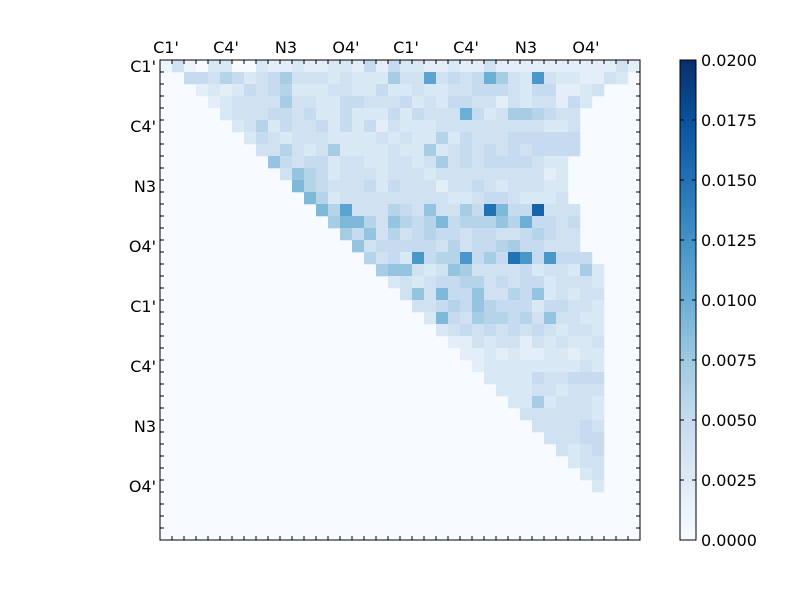 The width and height of the screenshot is (800, 605). I want to click on y-tick-label: N3, so click(145, 186).